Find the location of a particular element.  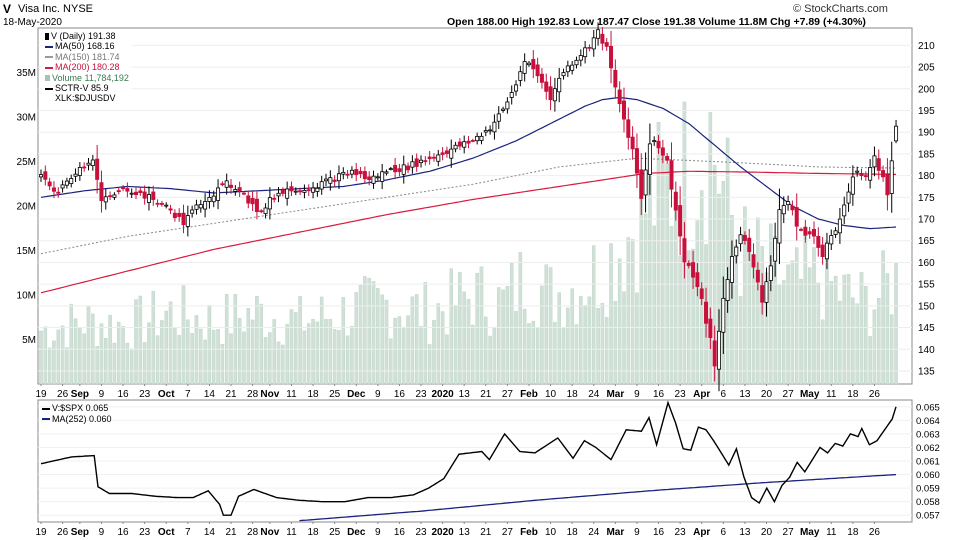

price-tick-label: 210 is located at coordinates (926, 46).